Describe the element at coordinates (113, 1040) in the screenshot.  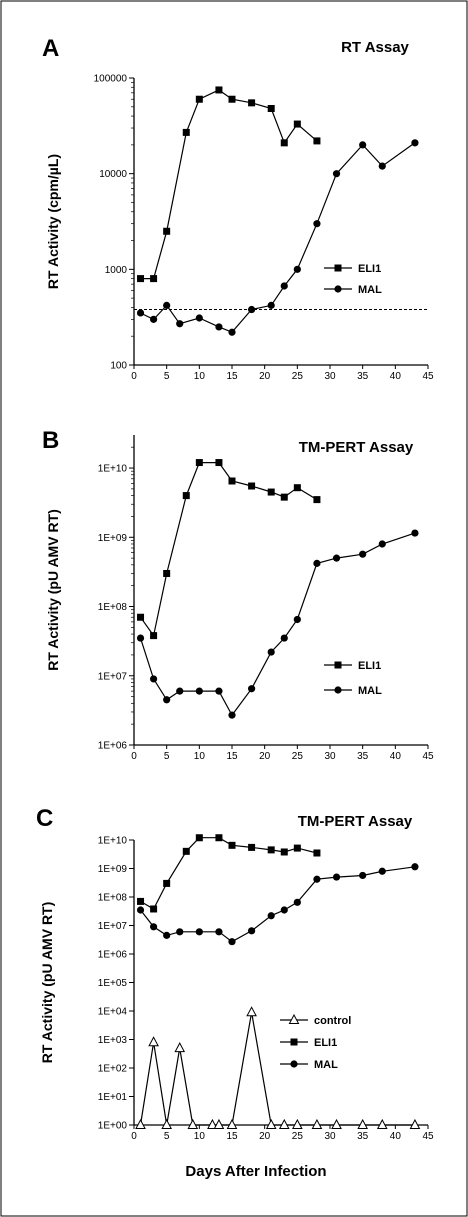
I see `y-tick-label: 1E+03` at that location.